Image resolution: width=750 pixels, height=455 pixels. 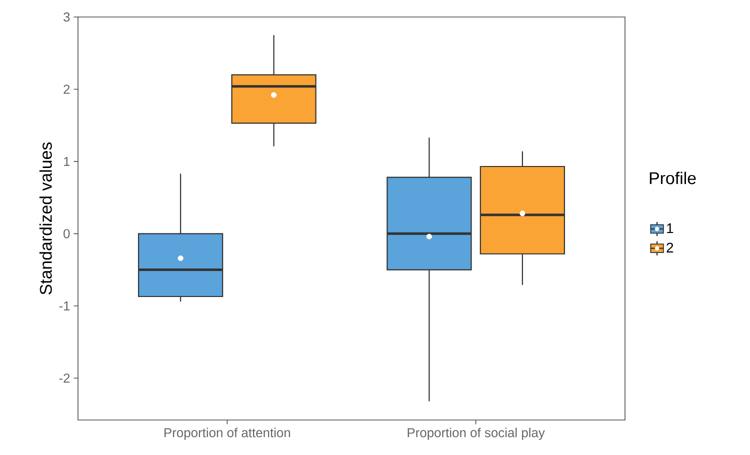 What do you see at coordinates (670, 247) in the screenshot?
I see `legend-label: 2` at bounding box center [670, 247].